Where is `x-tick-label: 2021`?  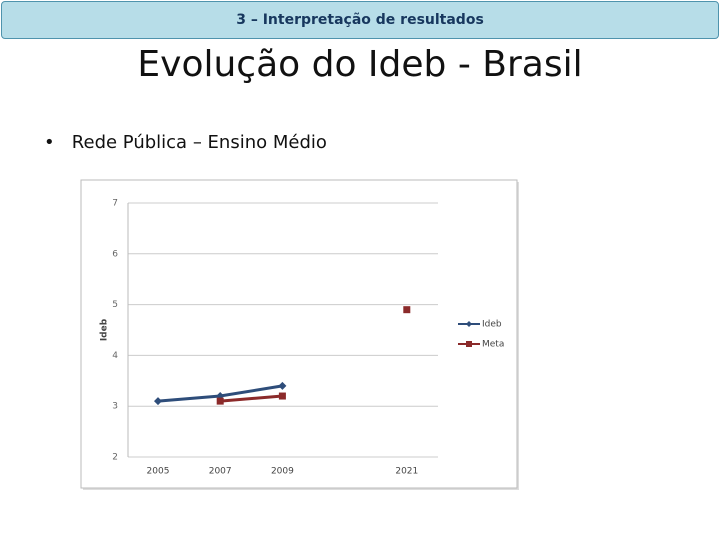 x-tick-label: 2021 is located at coordinates (406, 472).